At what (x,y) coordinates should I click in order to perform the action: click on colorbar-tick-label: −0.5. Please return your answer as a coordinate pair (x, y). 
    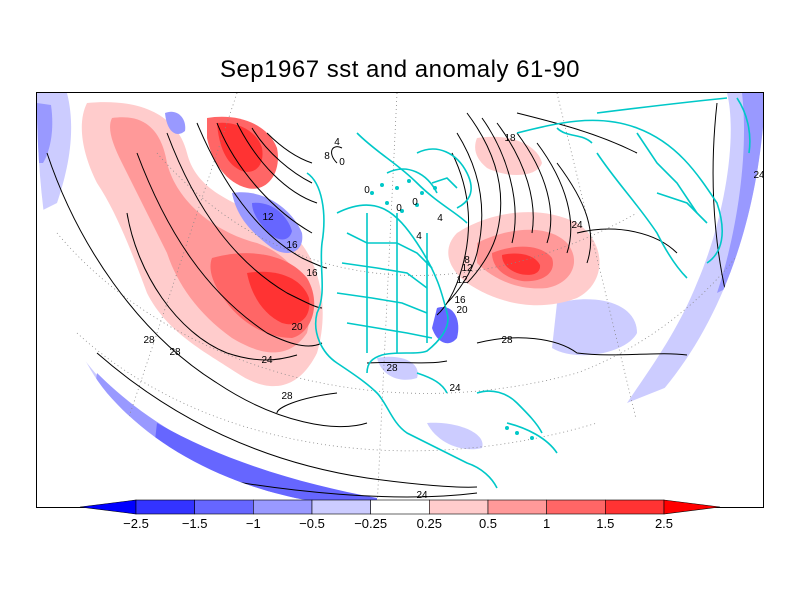
    Looking at the image, I should click on (312, 523).